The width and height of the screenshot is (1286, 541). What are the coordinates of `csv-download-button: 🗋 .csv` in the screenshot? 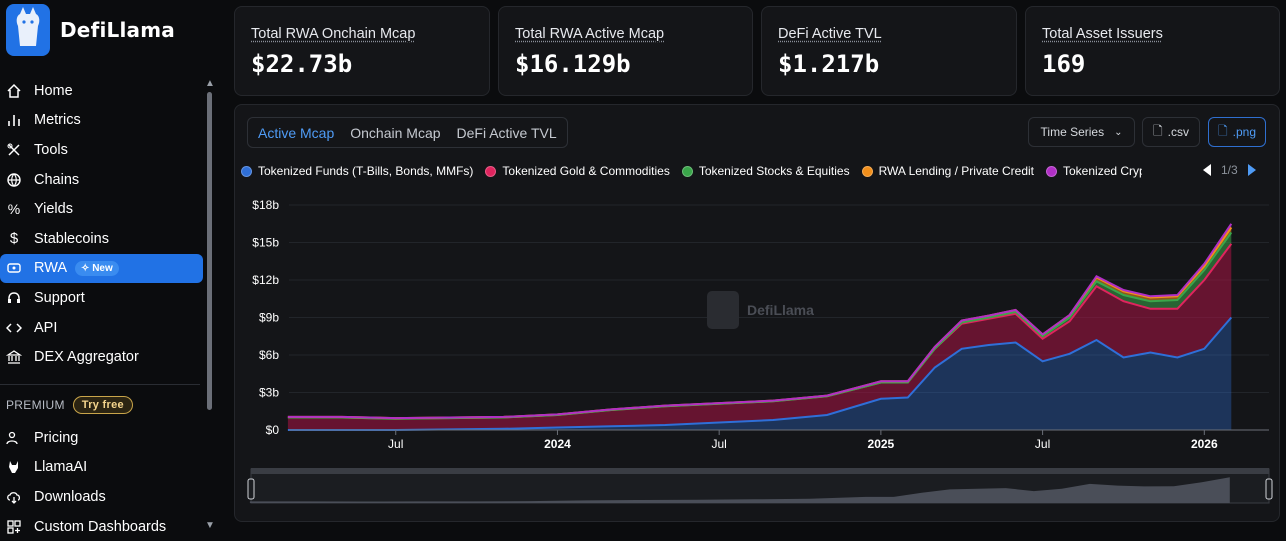 It's located at (1171, 132).